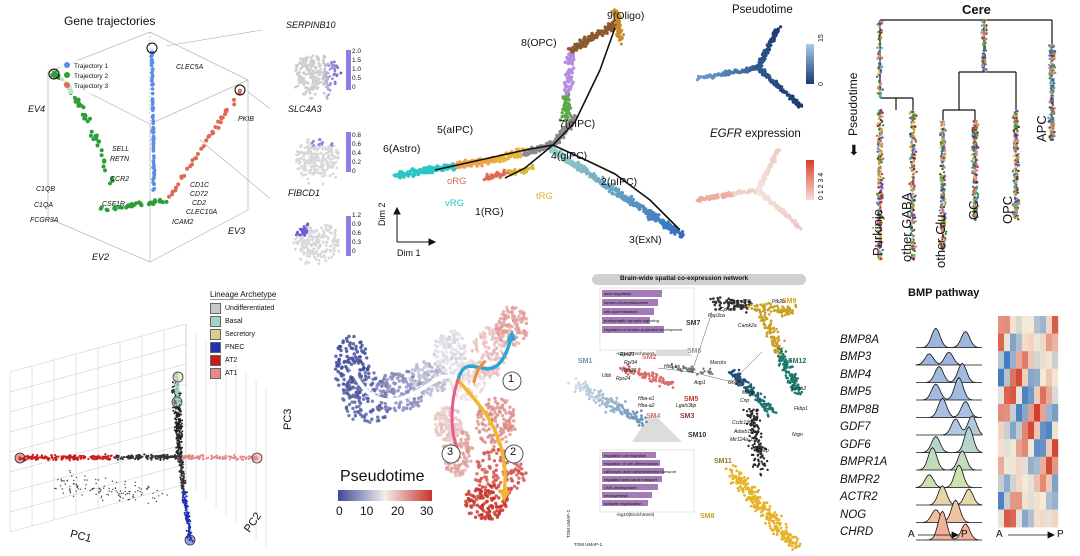 Image resolution: width=1080 pixels, height=556 pixels. I want to click on go-term-bottom-6: synaptic organization, so click(623, 503).